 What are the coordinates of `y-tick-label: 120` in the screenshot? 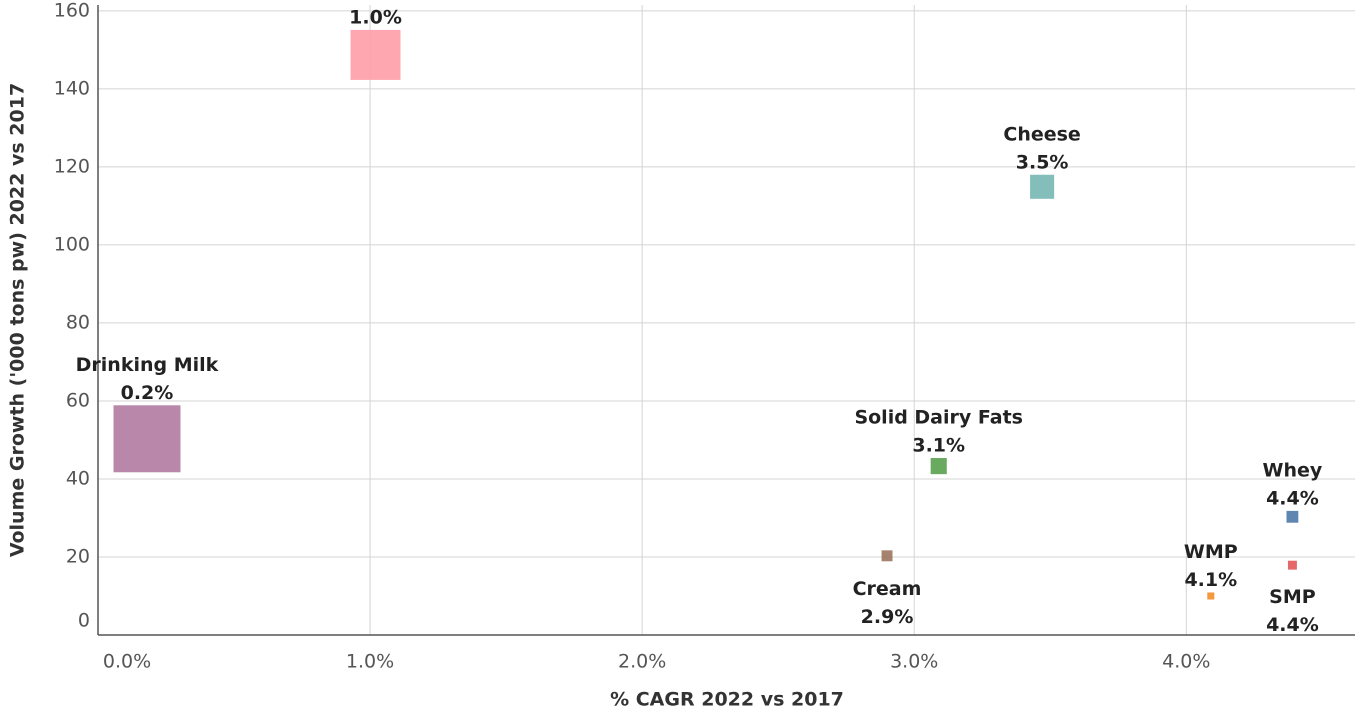 It's located at (72, 166).